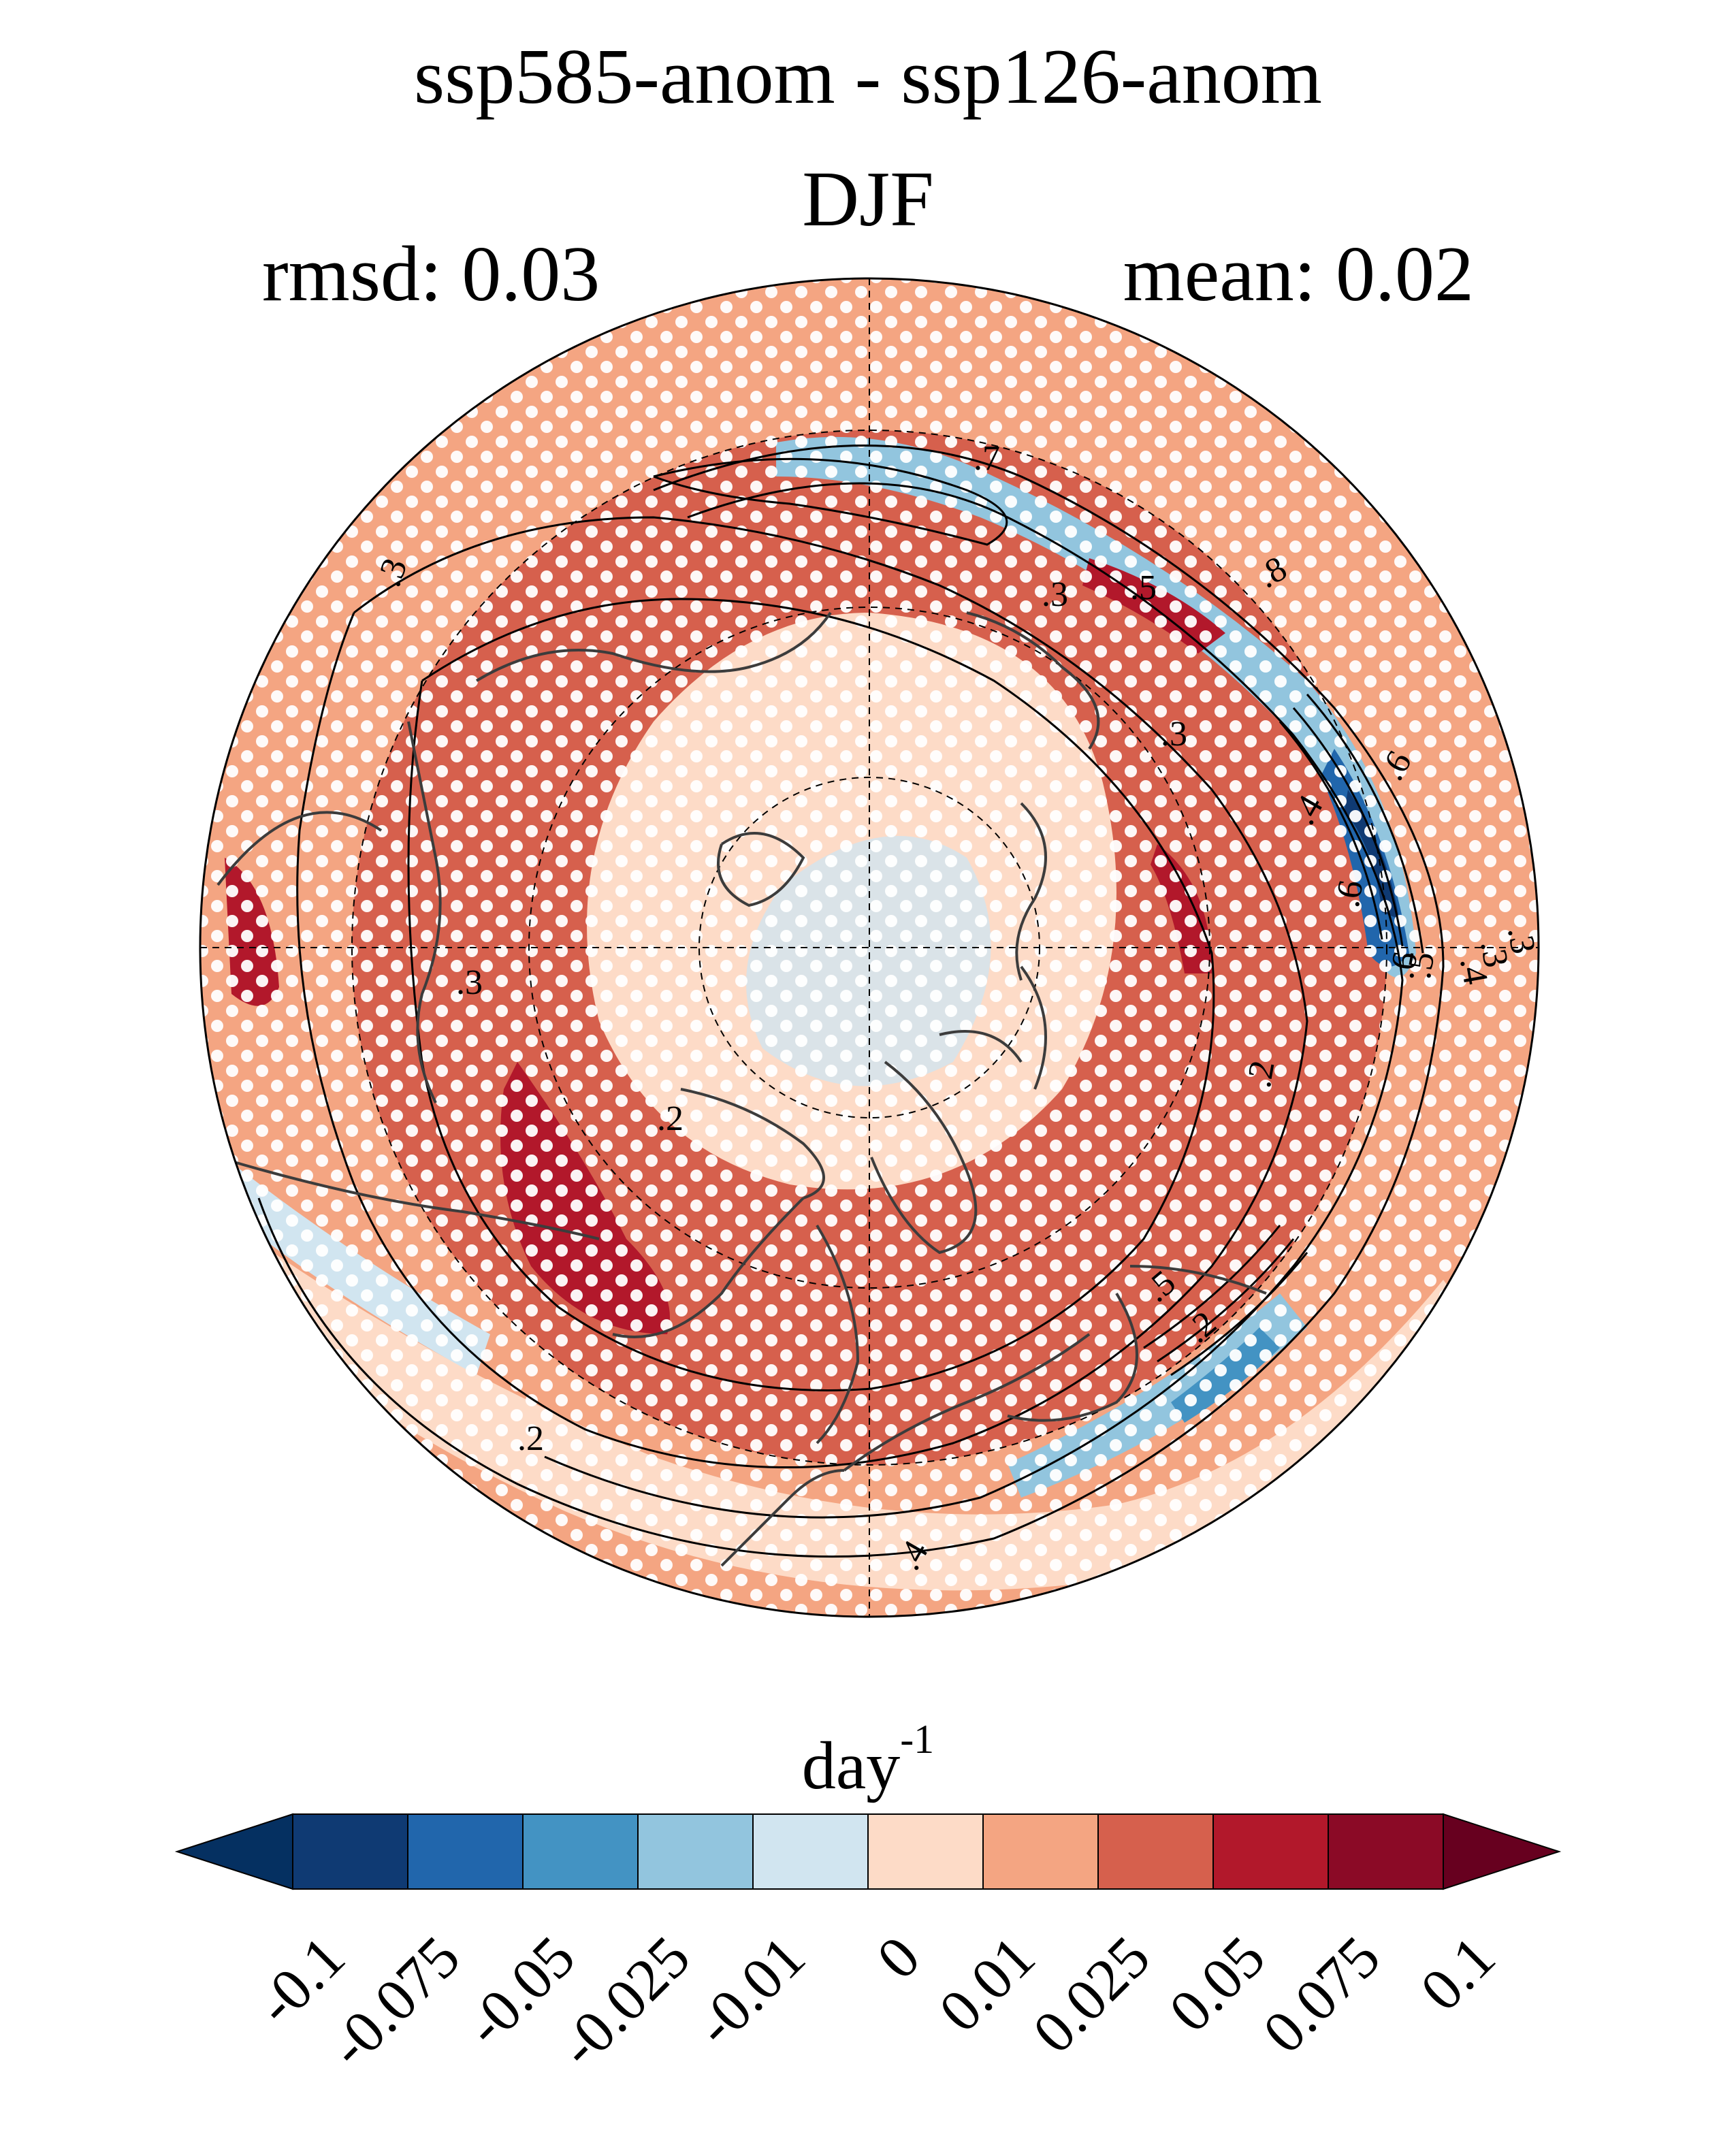  What do you see at coordinates (431, 274) in the screenshot?
I see `rmsd-label: rmsd: 0.03` at bounding box center [431, 274].